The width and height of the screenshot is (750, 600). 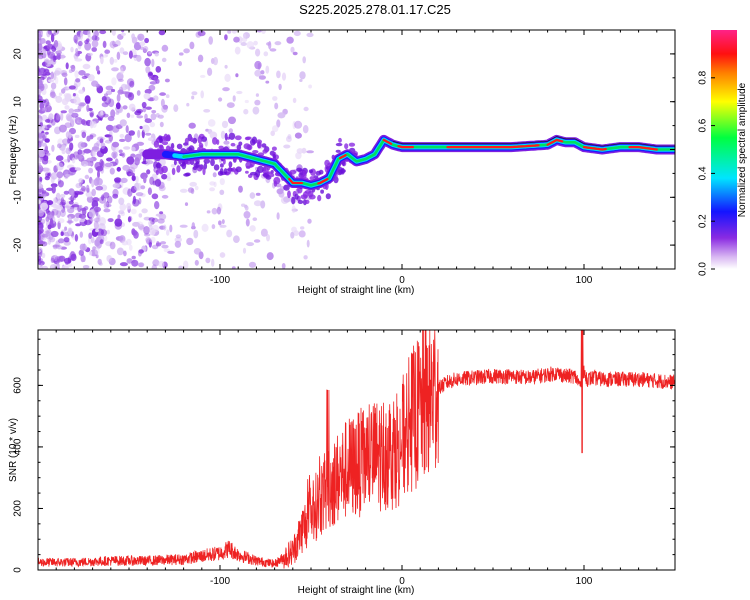 I want to click on colorbar-ticks: 0.0 0.2 0.4 0.6 0.8, so click(x=706, y=173).